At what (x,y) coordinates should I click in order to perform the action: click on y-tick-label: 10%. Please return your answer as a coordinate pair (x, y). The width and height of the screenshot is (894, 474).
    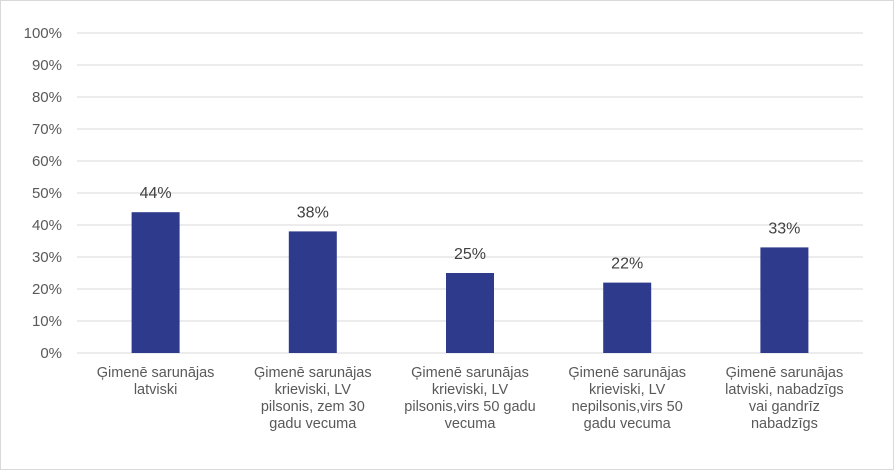
    Looking at the image, I should click on (47, 321).